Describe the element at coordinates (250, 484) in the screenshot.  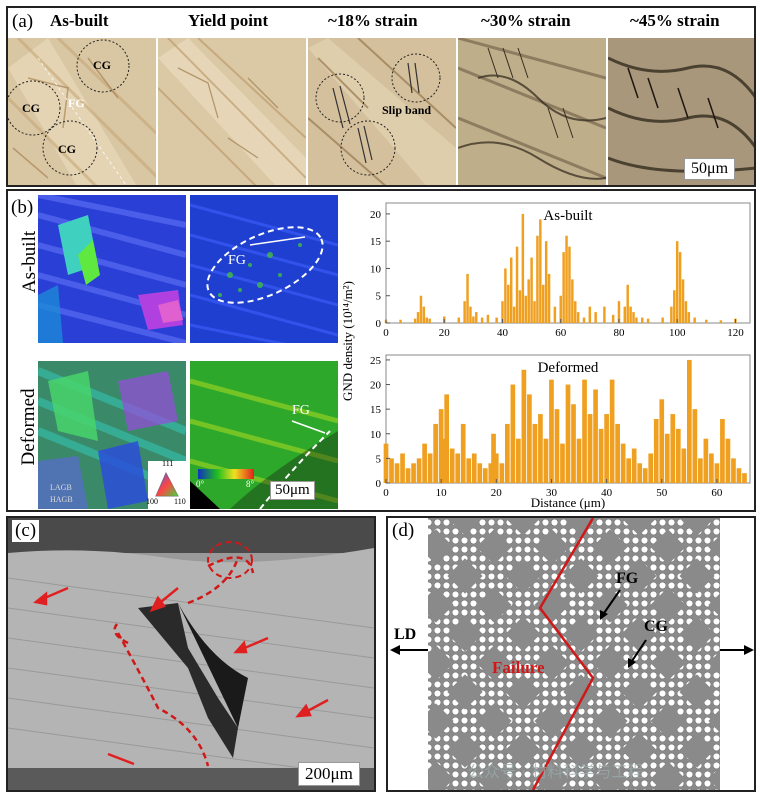
I see `kam-legend-max: 8°` at that location.